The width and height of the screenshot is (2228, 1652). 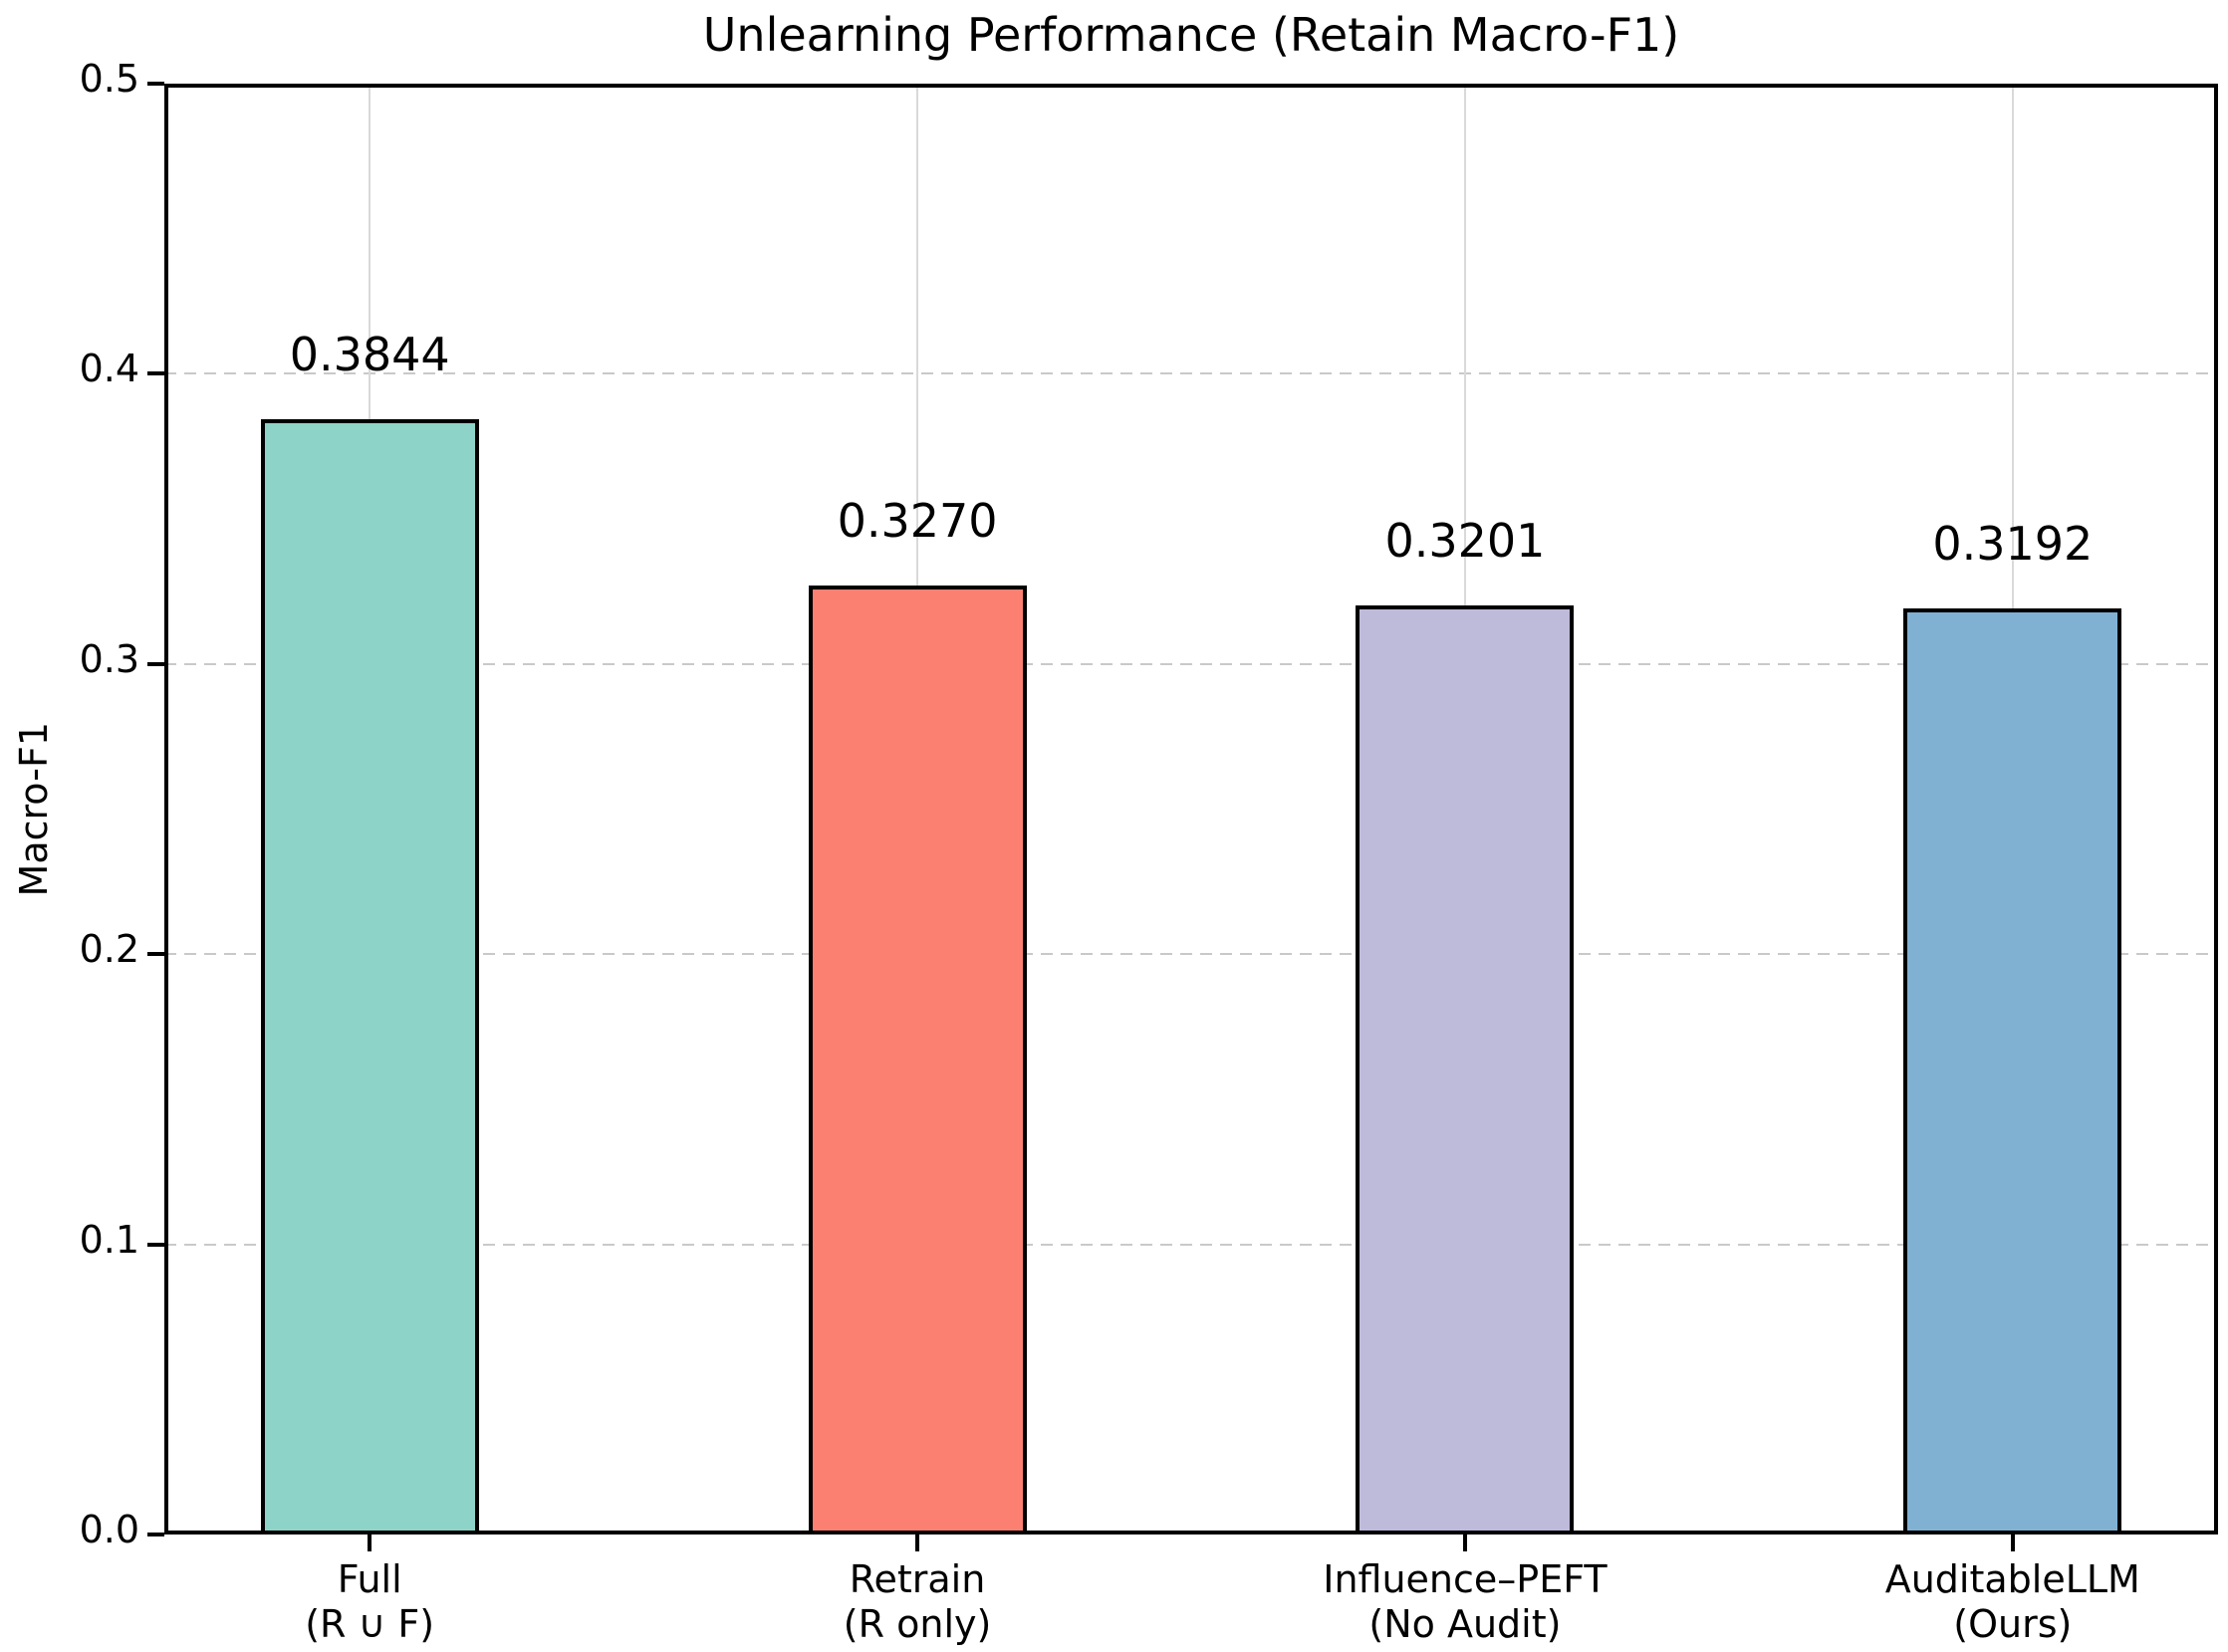 I want to click on y-tick-label: 0.5, so click(x=109, y=79).